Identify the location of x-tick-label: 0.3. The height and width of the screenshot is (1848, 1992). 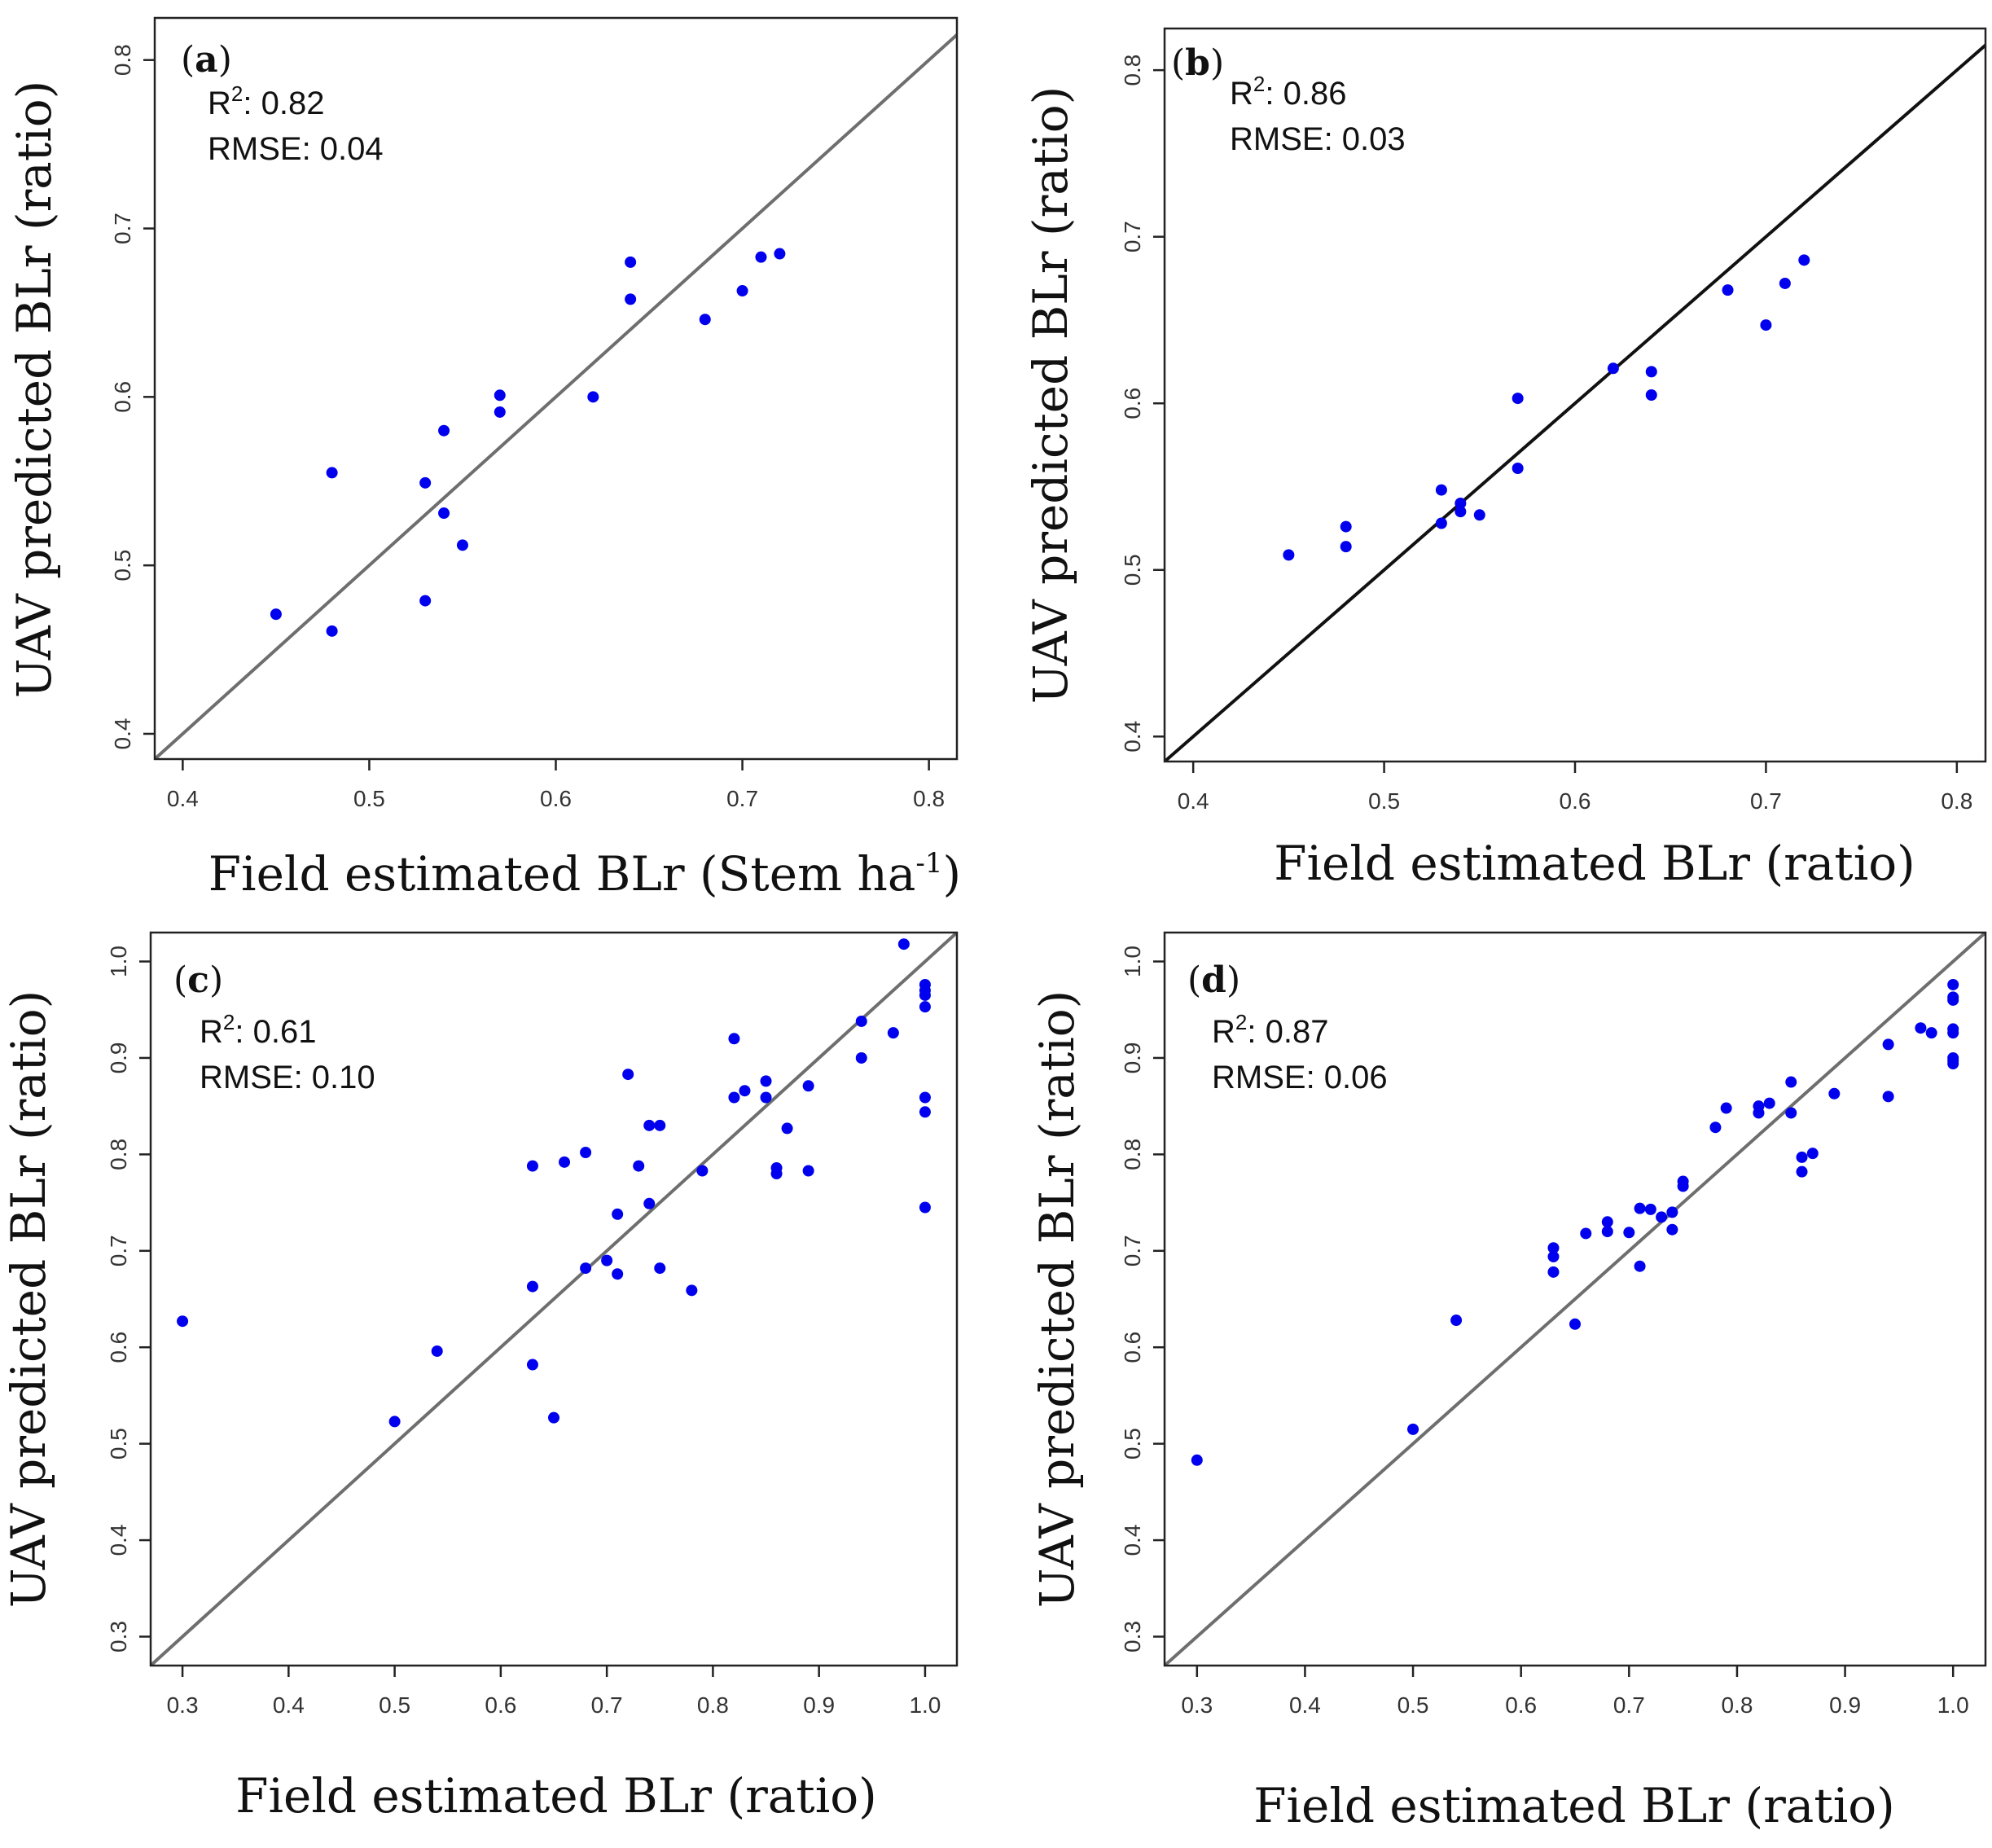
(1197, 1705).